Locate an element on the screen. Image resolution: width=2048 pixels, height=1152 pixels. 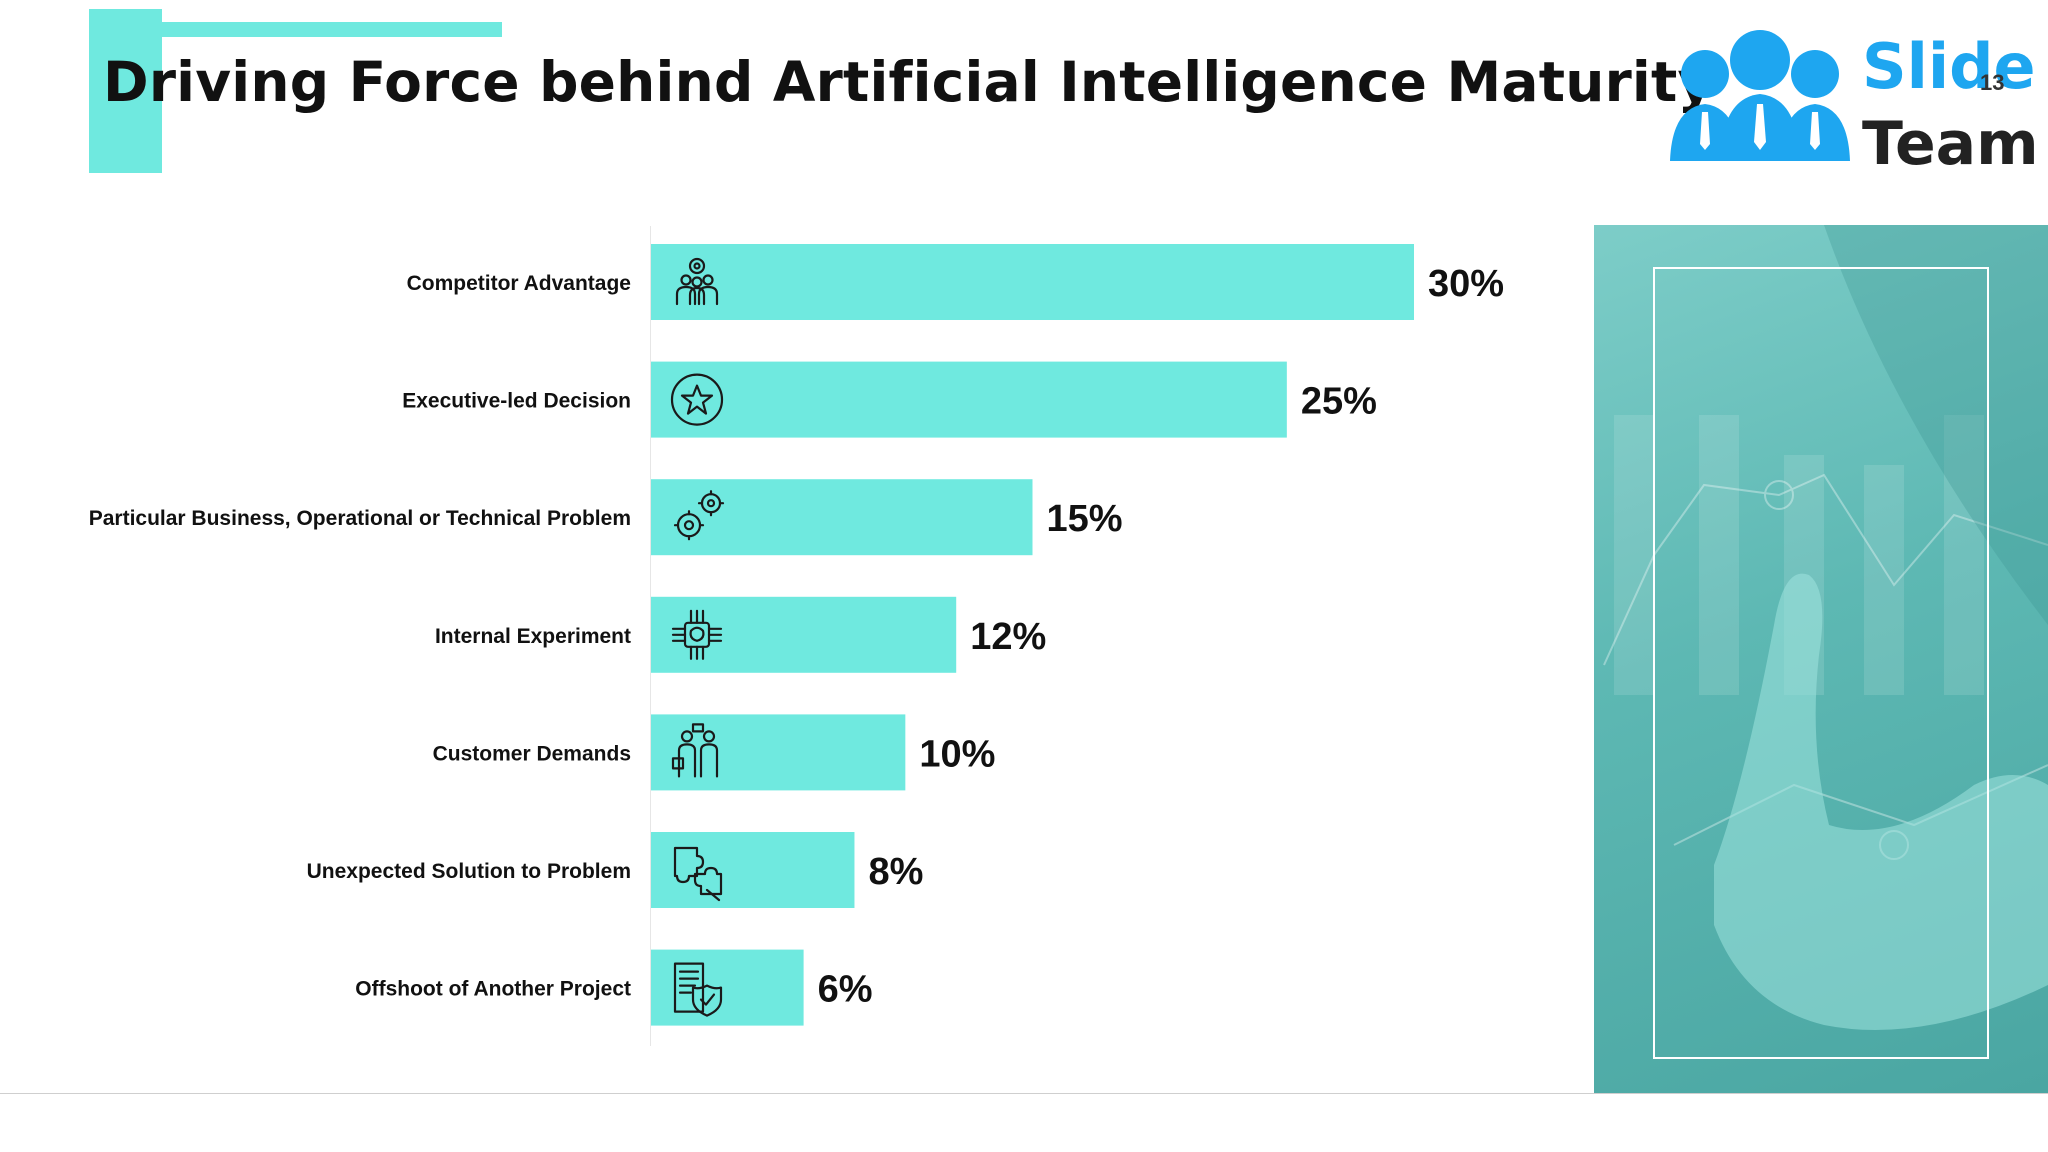
data-label: 15% is located at coordinates (1085, 519).